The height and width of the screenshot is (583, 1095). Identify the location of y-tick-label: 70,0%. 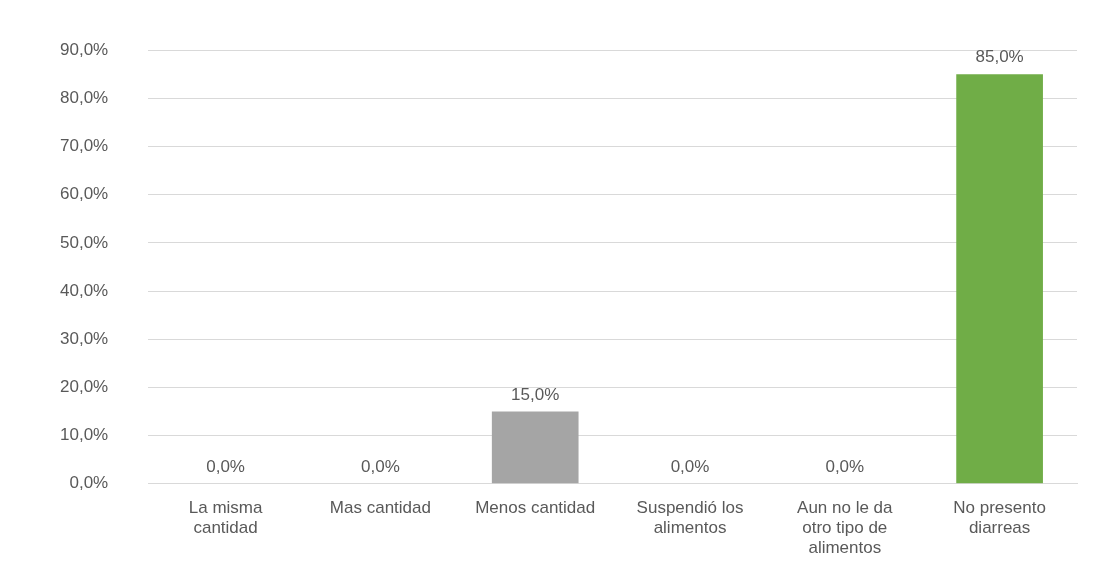
(84, 146).